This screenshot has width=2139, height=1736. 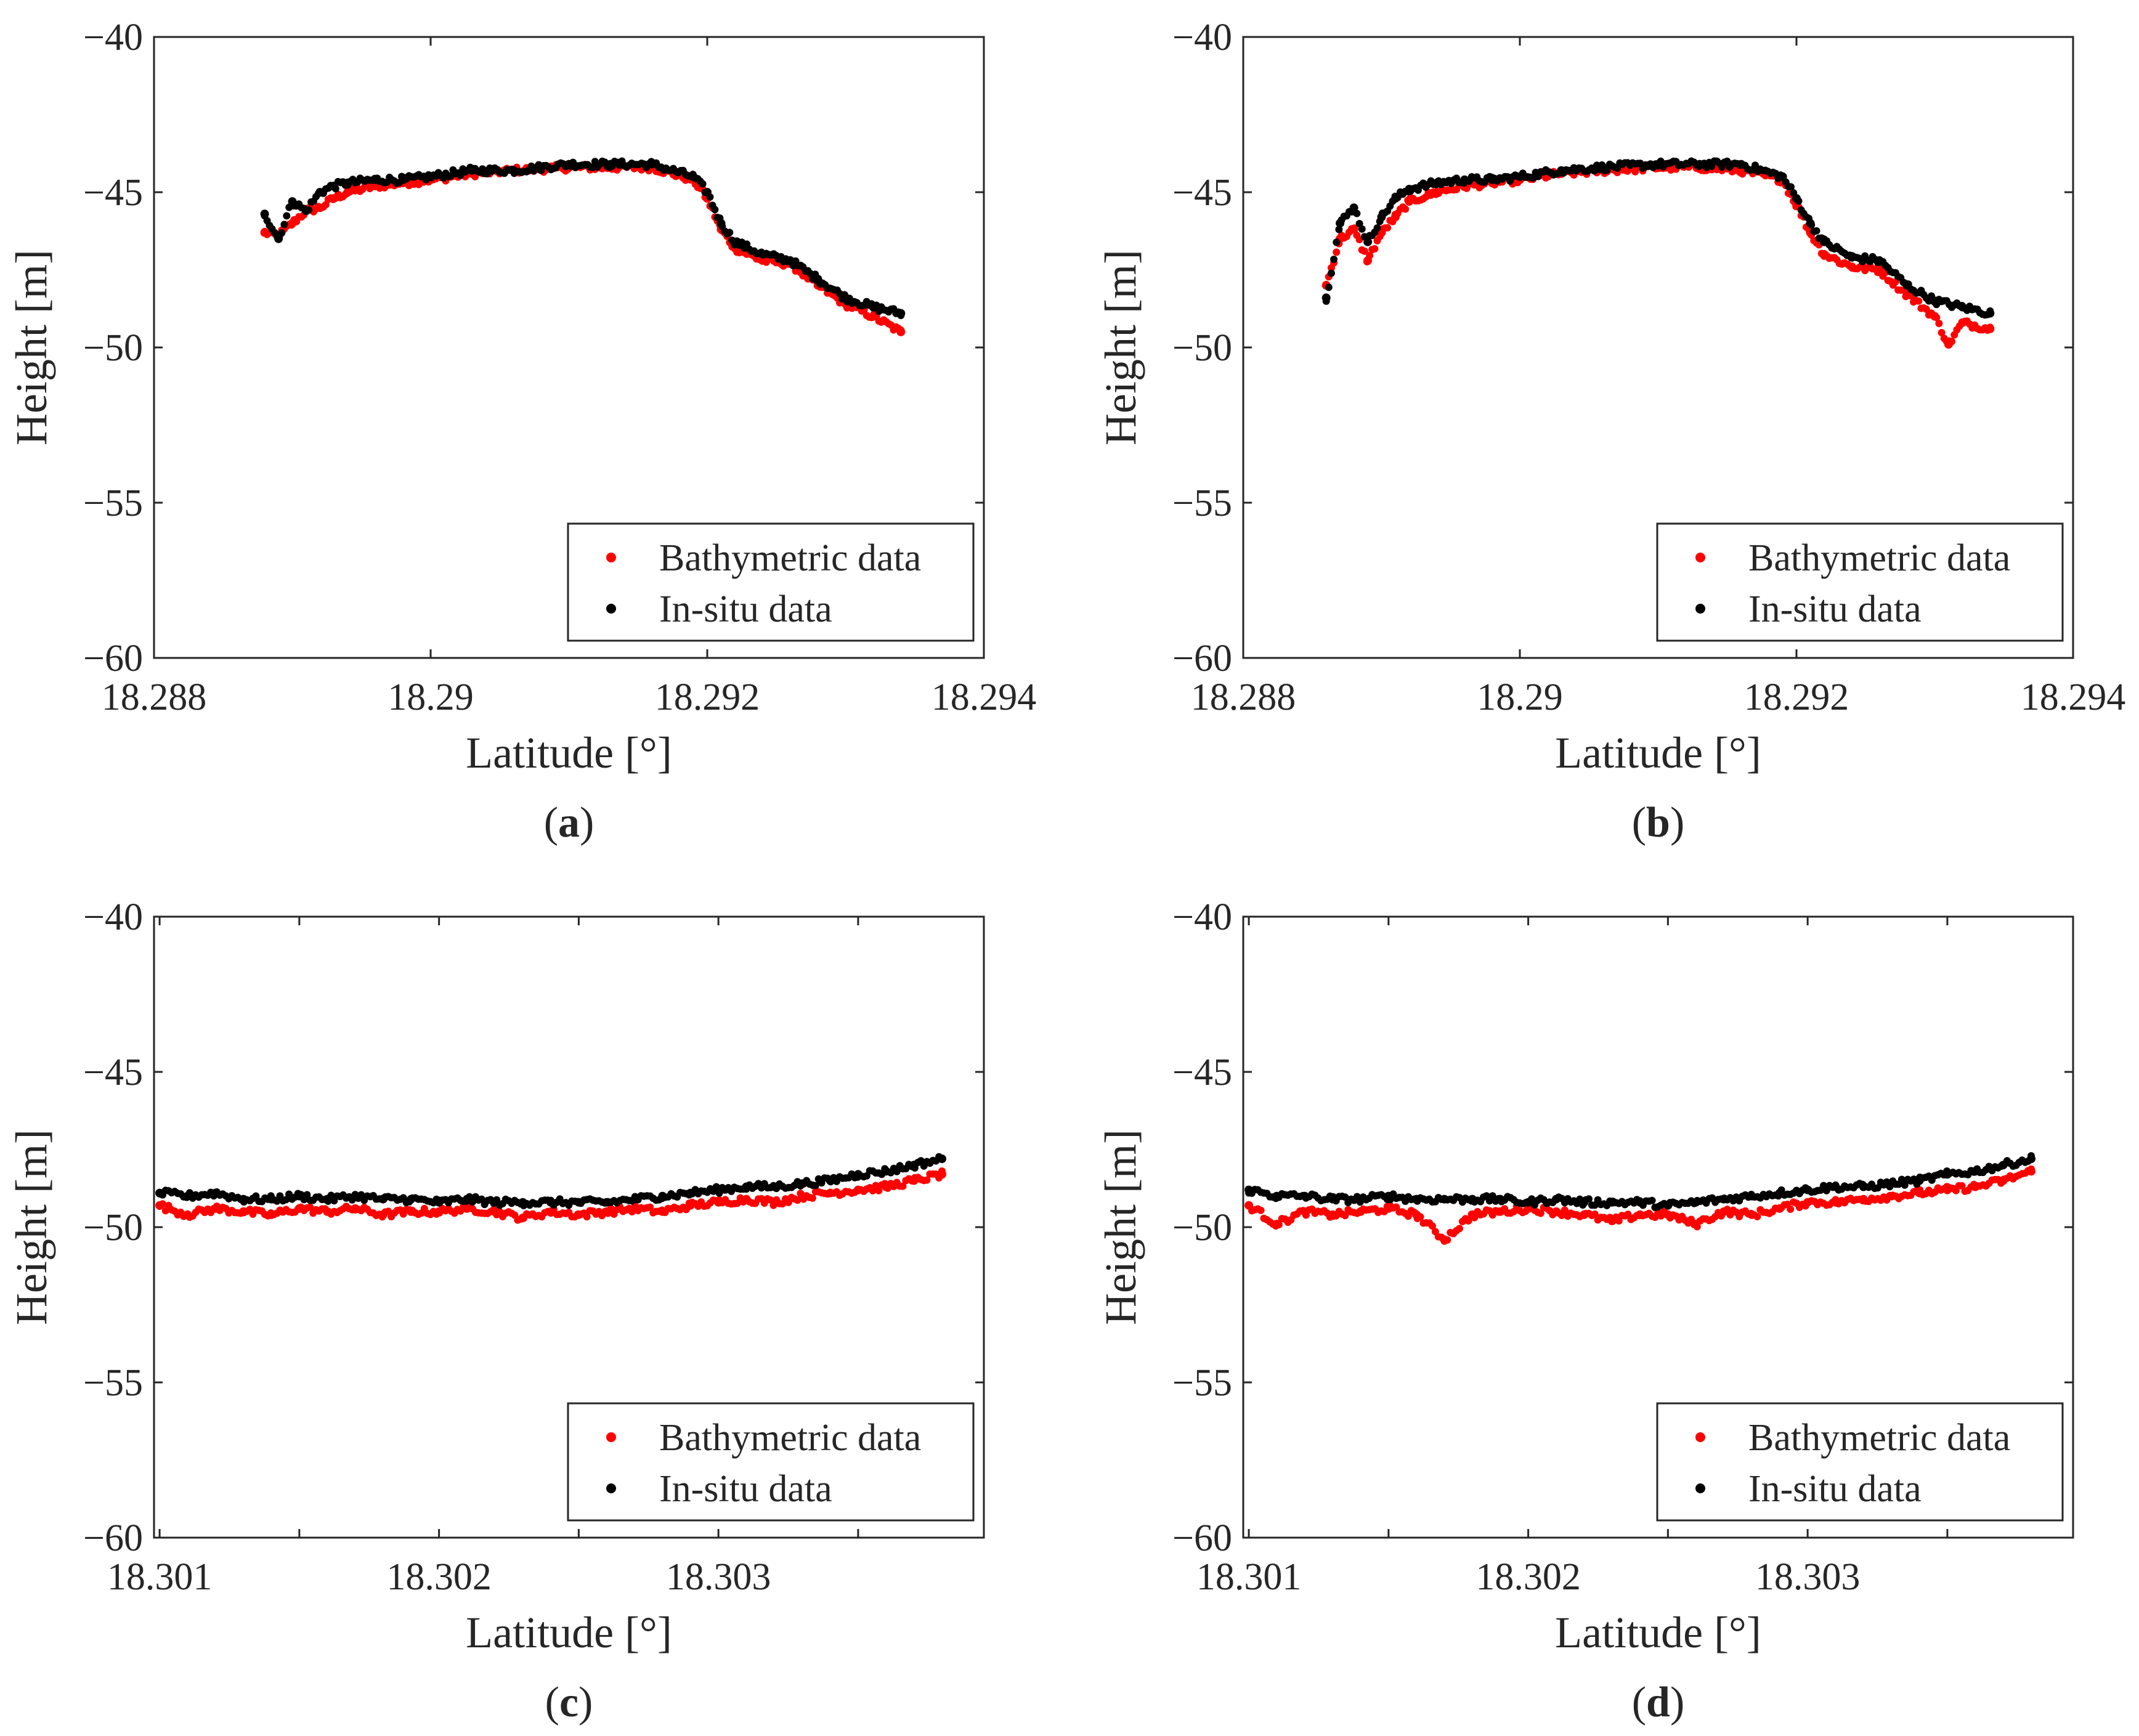 What do you see at coordinates (113, 38) in the screenshot?
I see `y-tick-label: −40` at bounding box center [113, 38].